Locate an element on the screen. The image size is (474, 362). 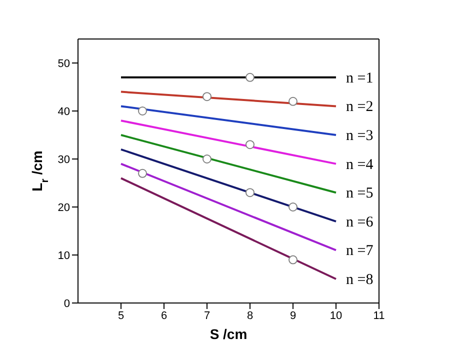
x-axis-title: S /cm is located at coordinates (229, 334).